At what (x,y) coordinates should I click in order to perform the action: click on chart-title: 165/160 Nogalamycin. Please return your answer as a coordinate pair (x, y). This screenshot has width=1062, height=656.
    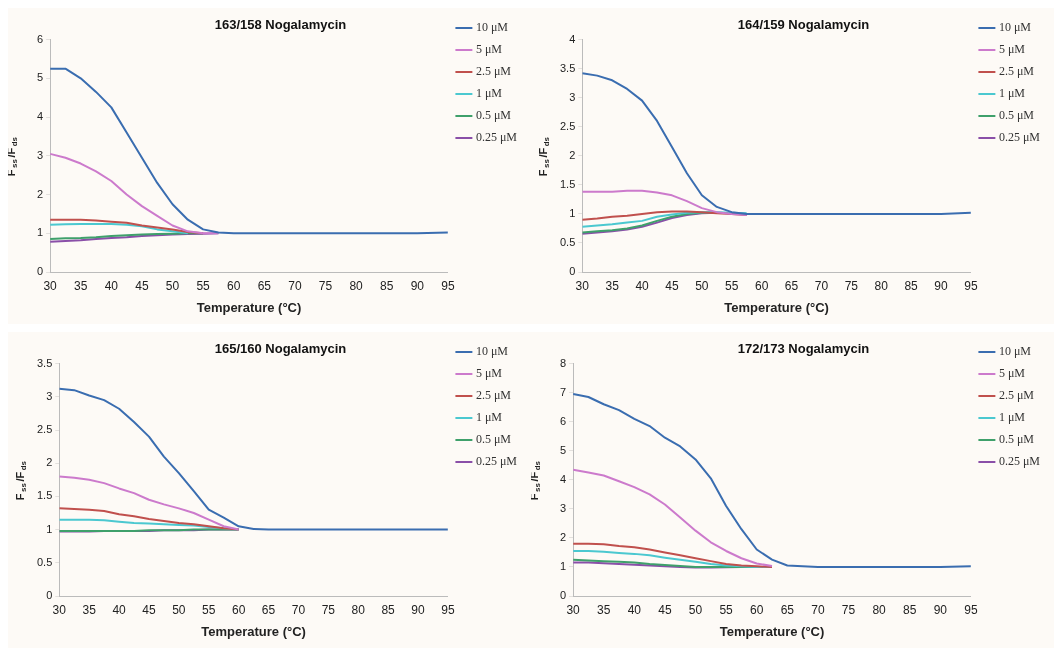
    Looking at the image, I should click on (280, 349).